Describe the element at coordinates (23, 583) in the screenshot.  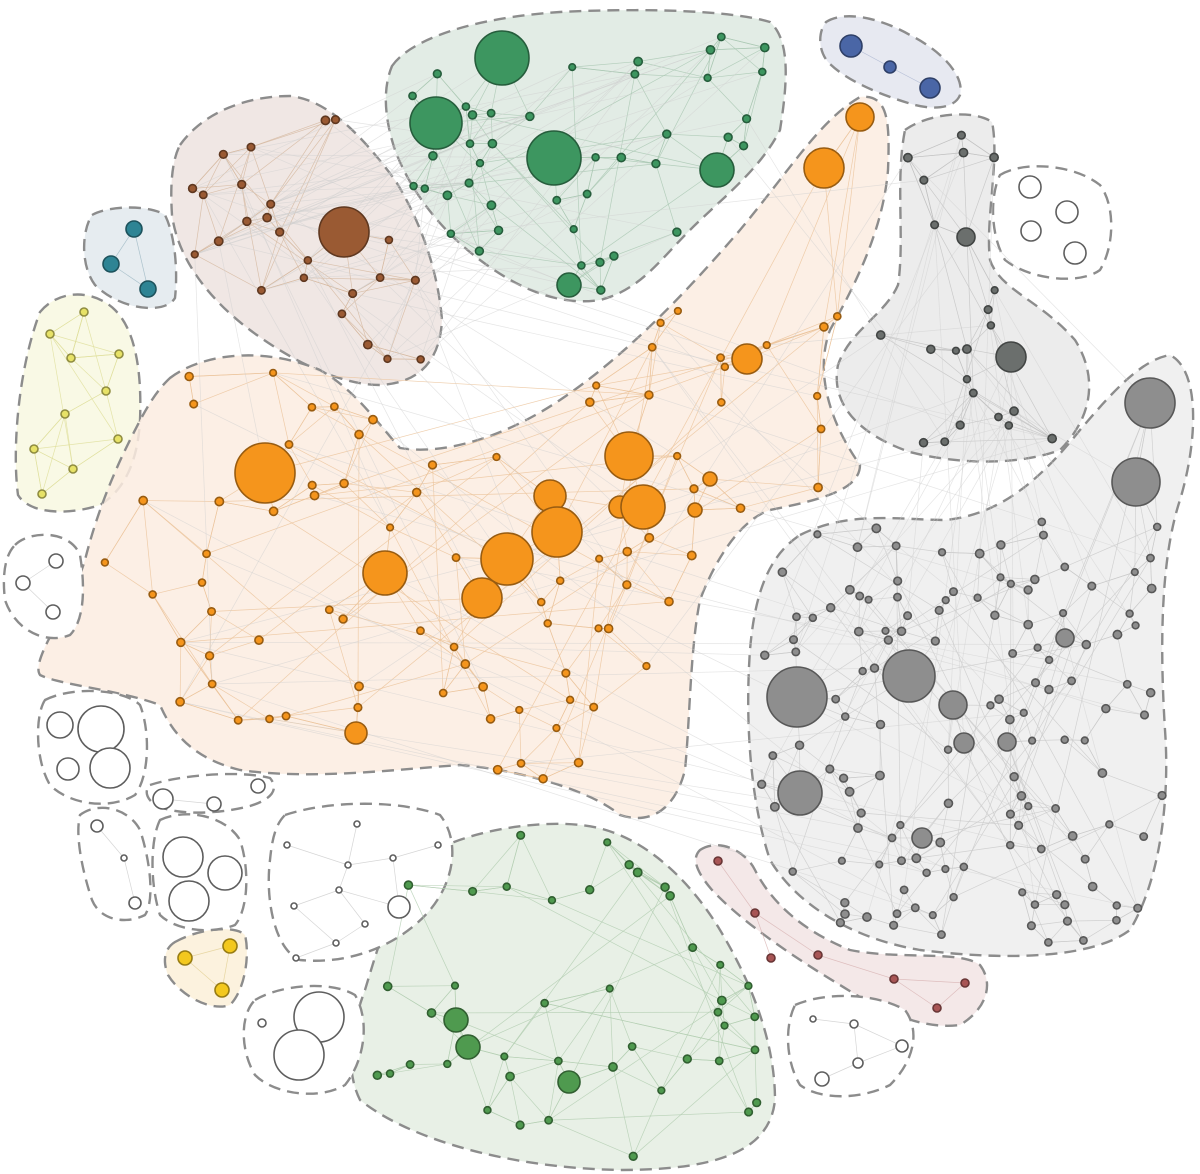
I see `node-white-group-a` at that location.